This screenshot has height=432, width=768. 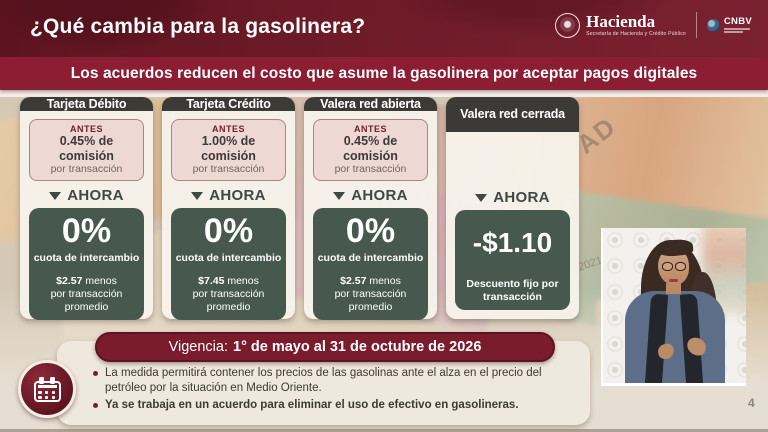 I want to click on result-box: -$1.10 Descuento fijo por transacción, so click(x=512, y=260).